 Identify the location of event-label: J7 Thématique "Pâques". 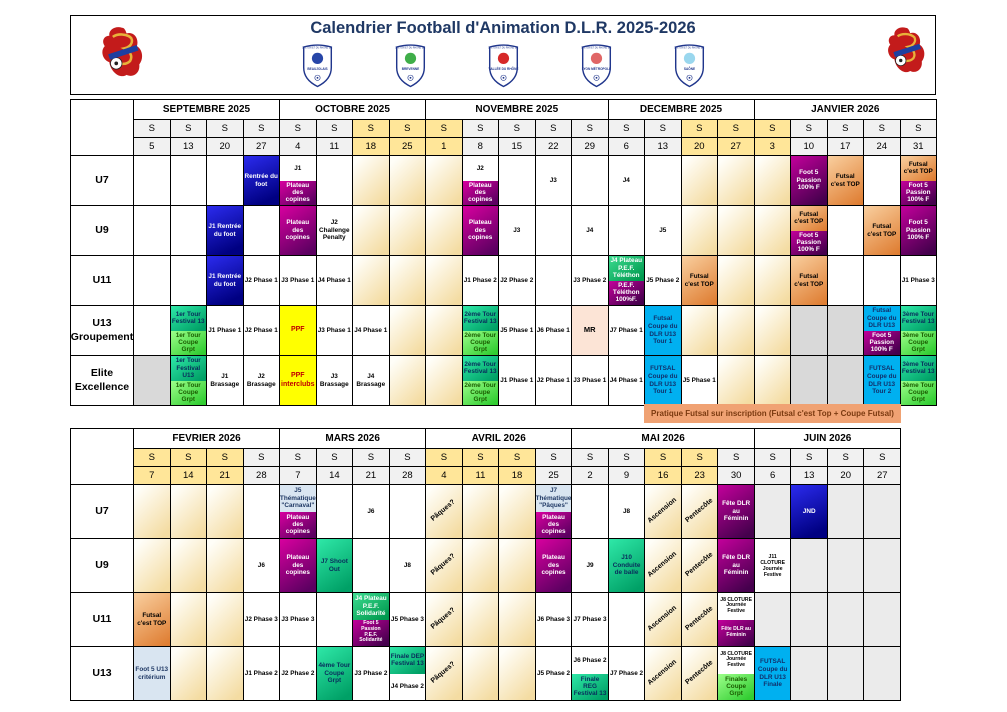
(553, 498).